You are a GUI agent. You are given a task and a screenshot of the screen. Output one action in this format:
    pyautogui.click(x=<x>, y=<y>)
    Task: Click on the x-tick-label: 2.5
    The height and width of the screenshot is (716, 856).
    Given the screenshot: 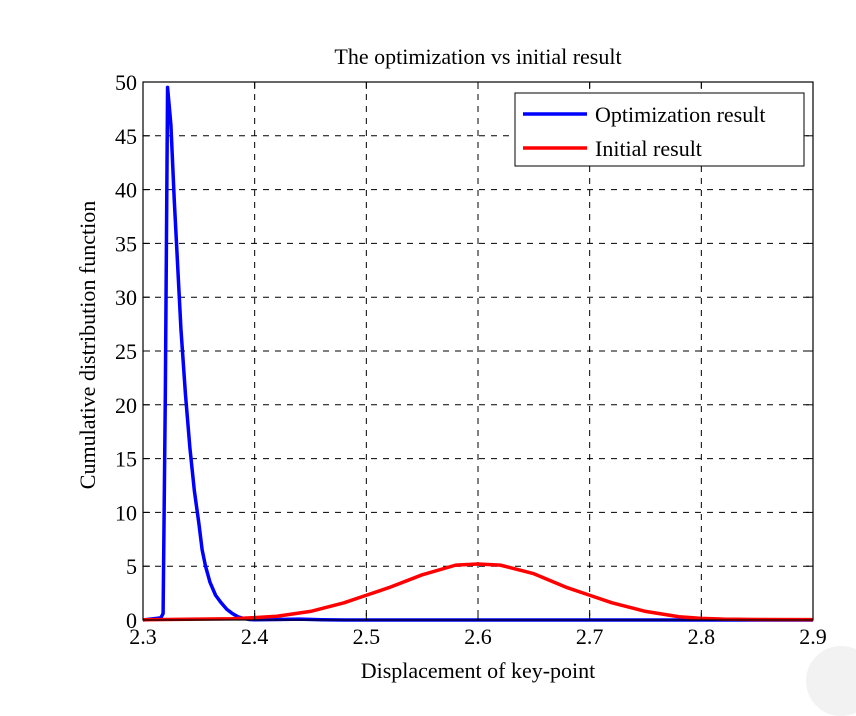 What is the action you would take?
    pyautogui.click(x=367, y=636)
    